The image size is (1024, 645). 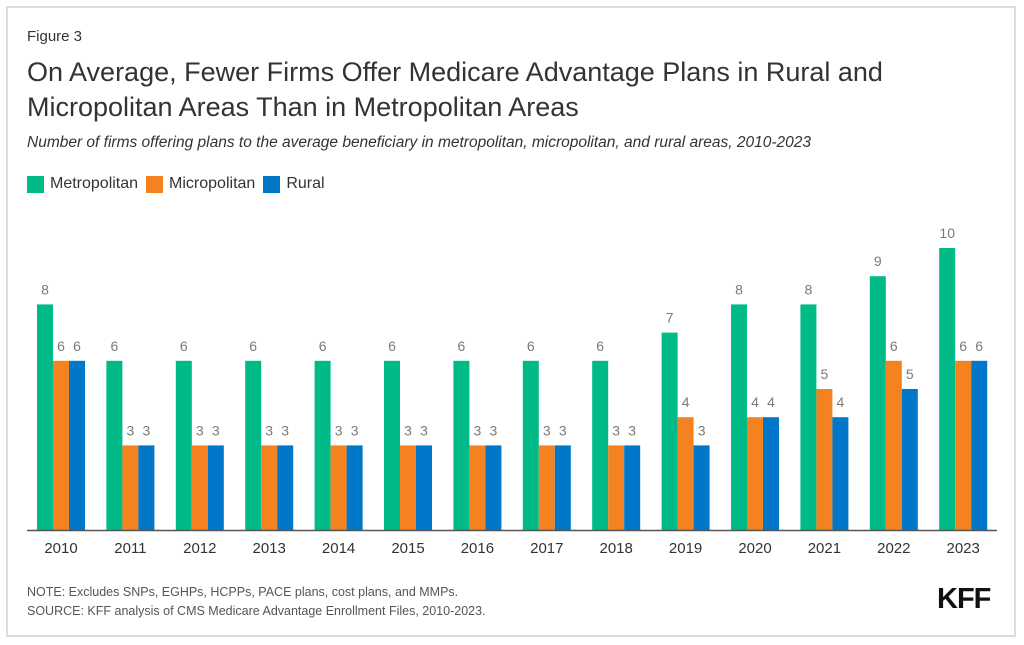 What do you see at coordinates (355, 430) in the screenshot?
I see `data-label-rural-2014: 3` at bounding box center [355, 430].